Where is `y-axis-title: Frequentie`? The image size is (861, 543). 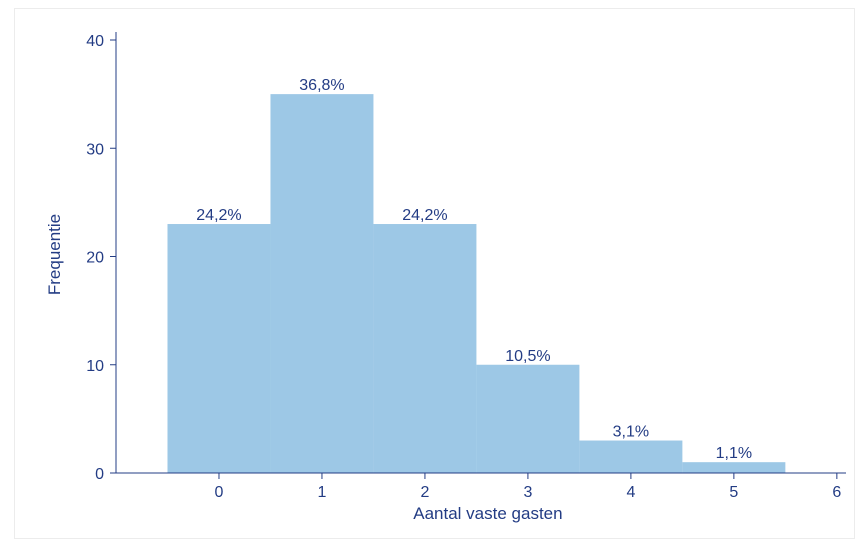 y-axis-title: Frequentie is located at coordinates (54, 254).